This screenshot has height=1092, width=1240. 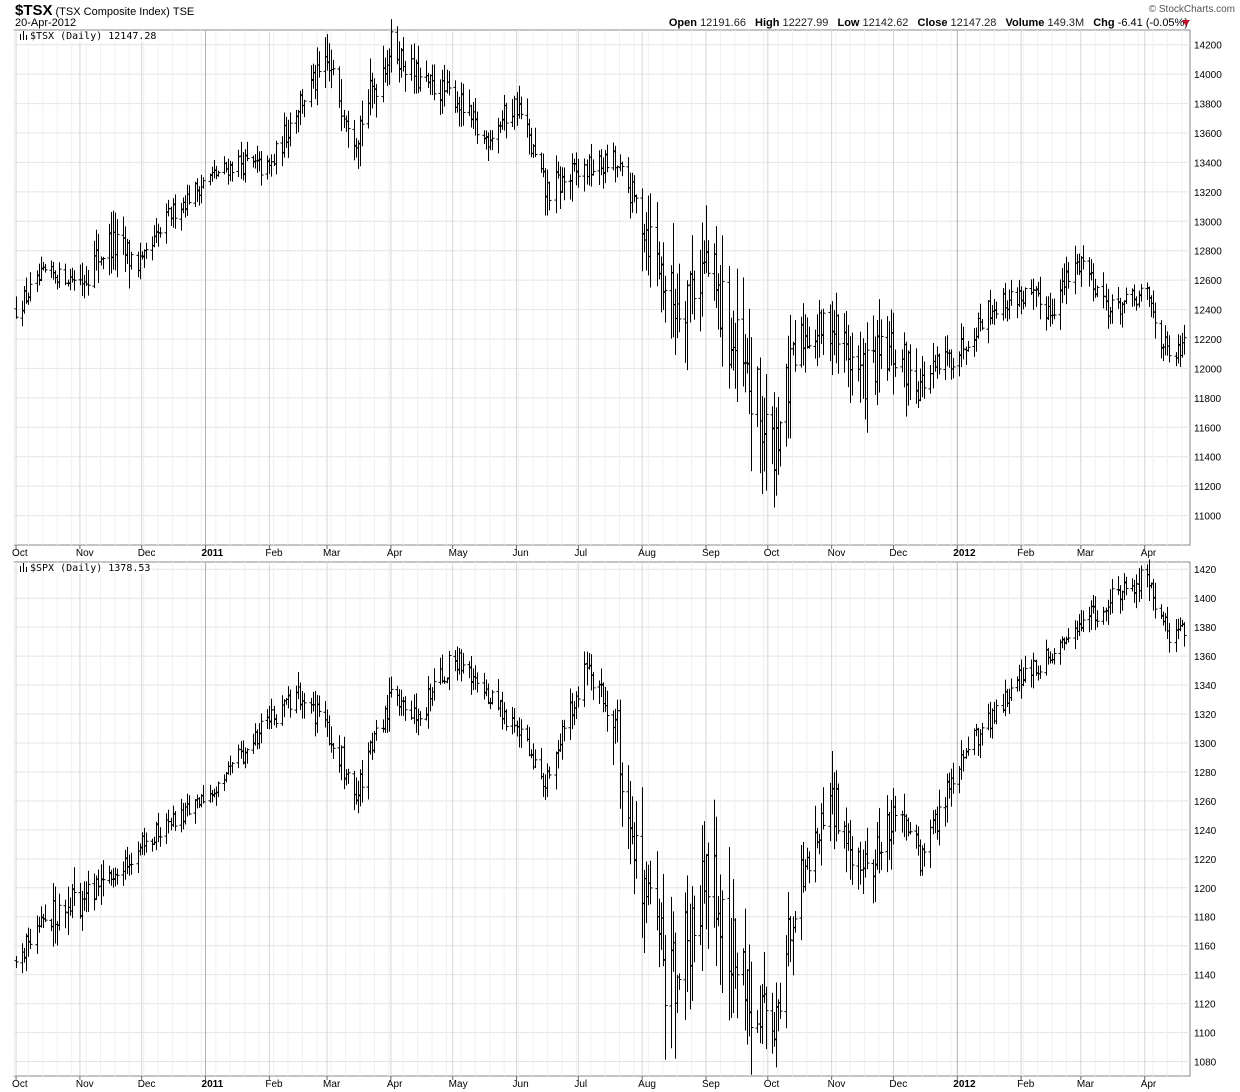 What do you see at coordinates (1208, 252) in the screenshot?
I see `y-tick-label: 12800` at bounding box center [1208, 252].